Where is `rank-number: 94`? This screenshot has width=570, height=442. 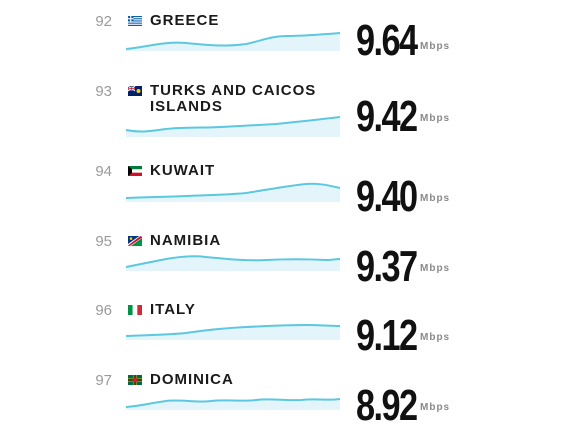 rank-number: 94 is located at coordinates (103, 171).